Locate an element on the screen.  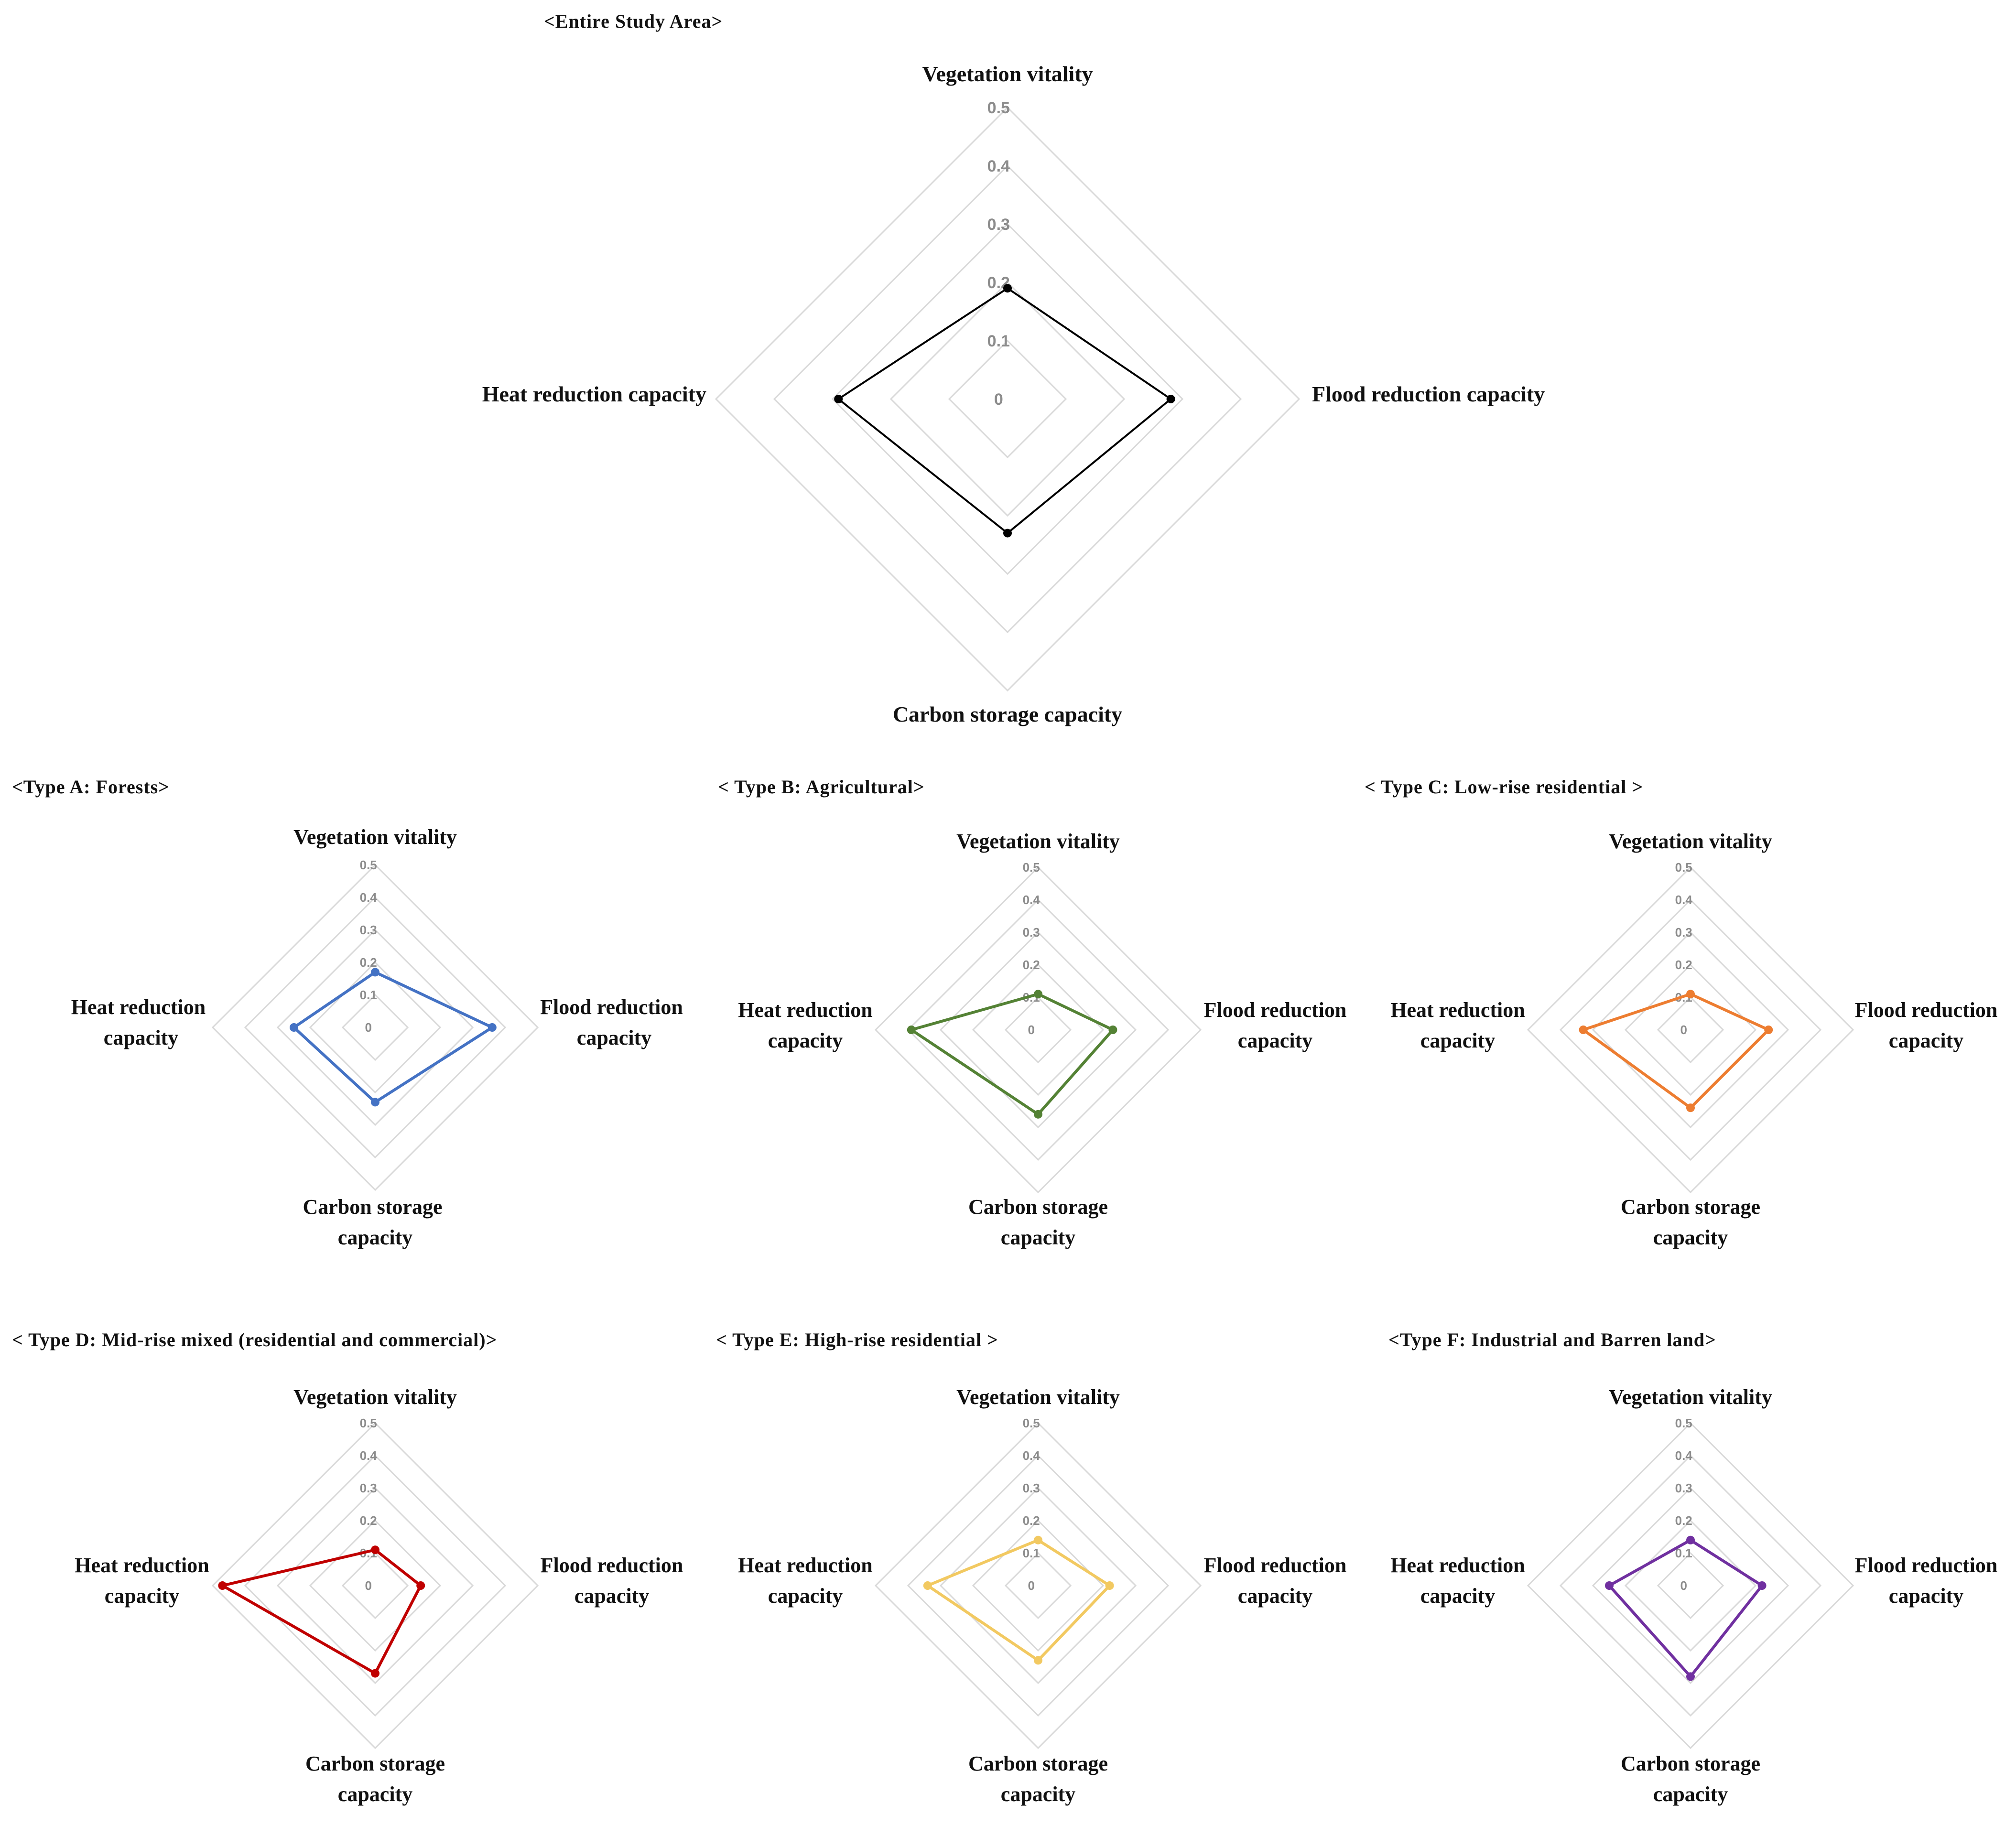
panel-title: < Type C: Low-rise residential > is located at coordinates (1504, 787).